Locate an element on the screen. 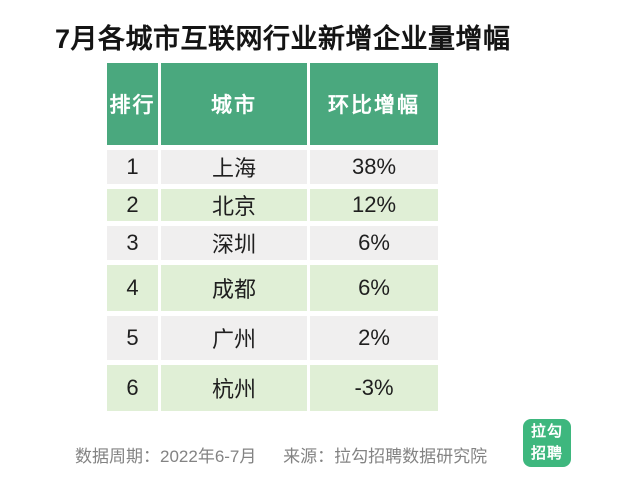 The height and width of the screenshot is (486, 640). table-row: 3 深圳 6% is located at coordinates (272, 243).